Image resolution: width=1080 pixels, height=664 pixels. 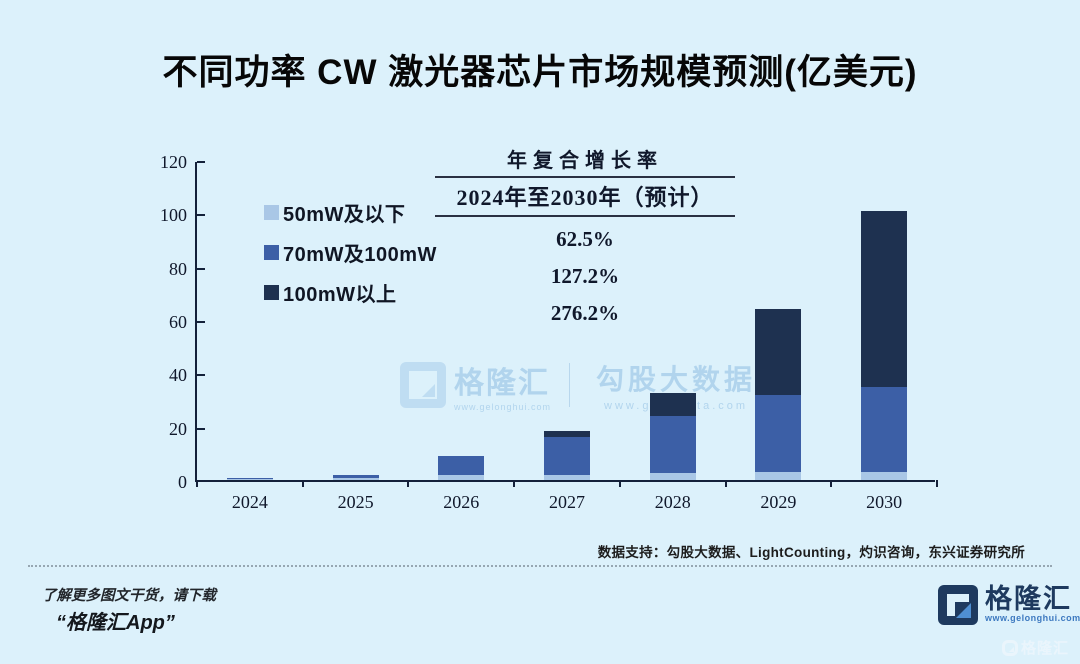 What do you see at coordinates (884, 502) in the screenshot?
I see `x-axis-category-label: 2030` at bounding box center [884, 502].